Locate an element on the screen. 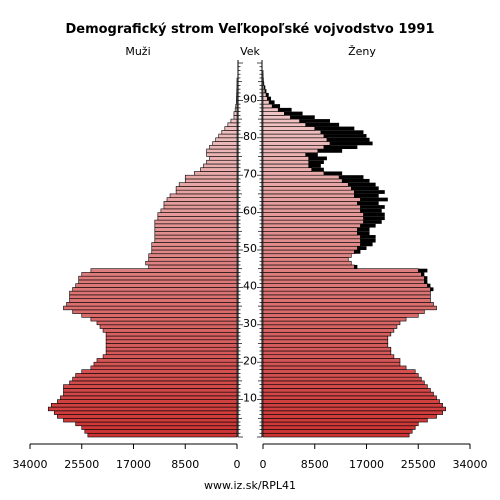 The width and height of the screenshot is (500, 500). age-label-70: 70 is located at coordinates (250, 173).